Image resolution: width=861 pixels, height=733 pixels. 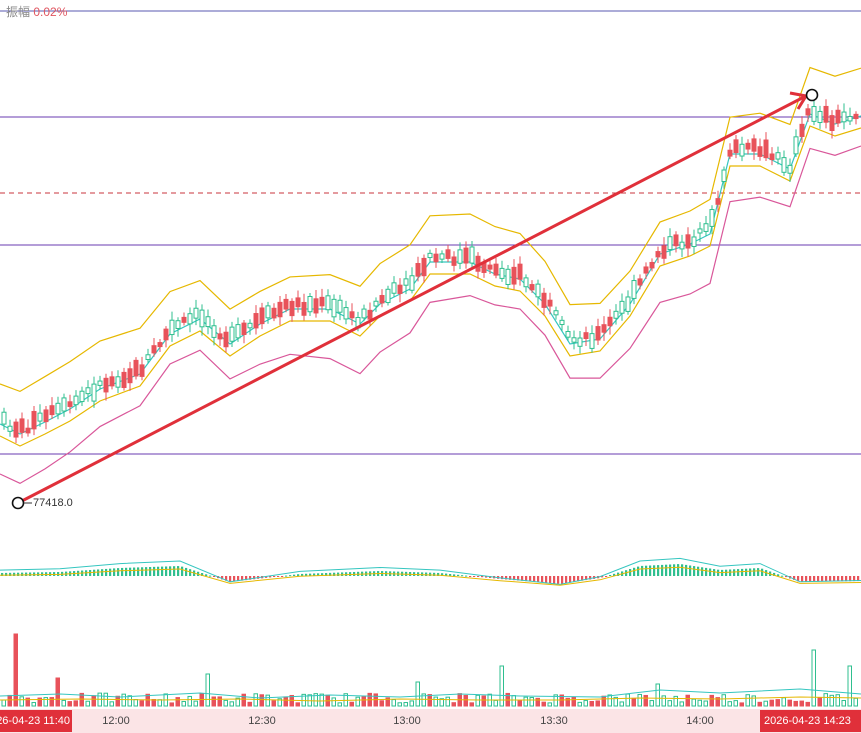 I want to click on trendline-start-handle, so click(x=18, y=503).